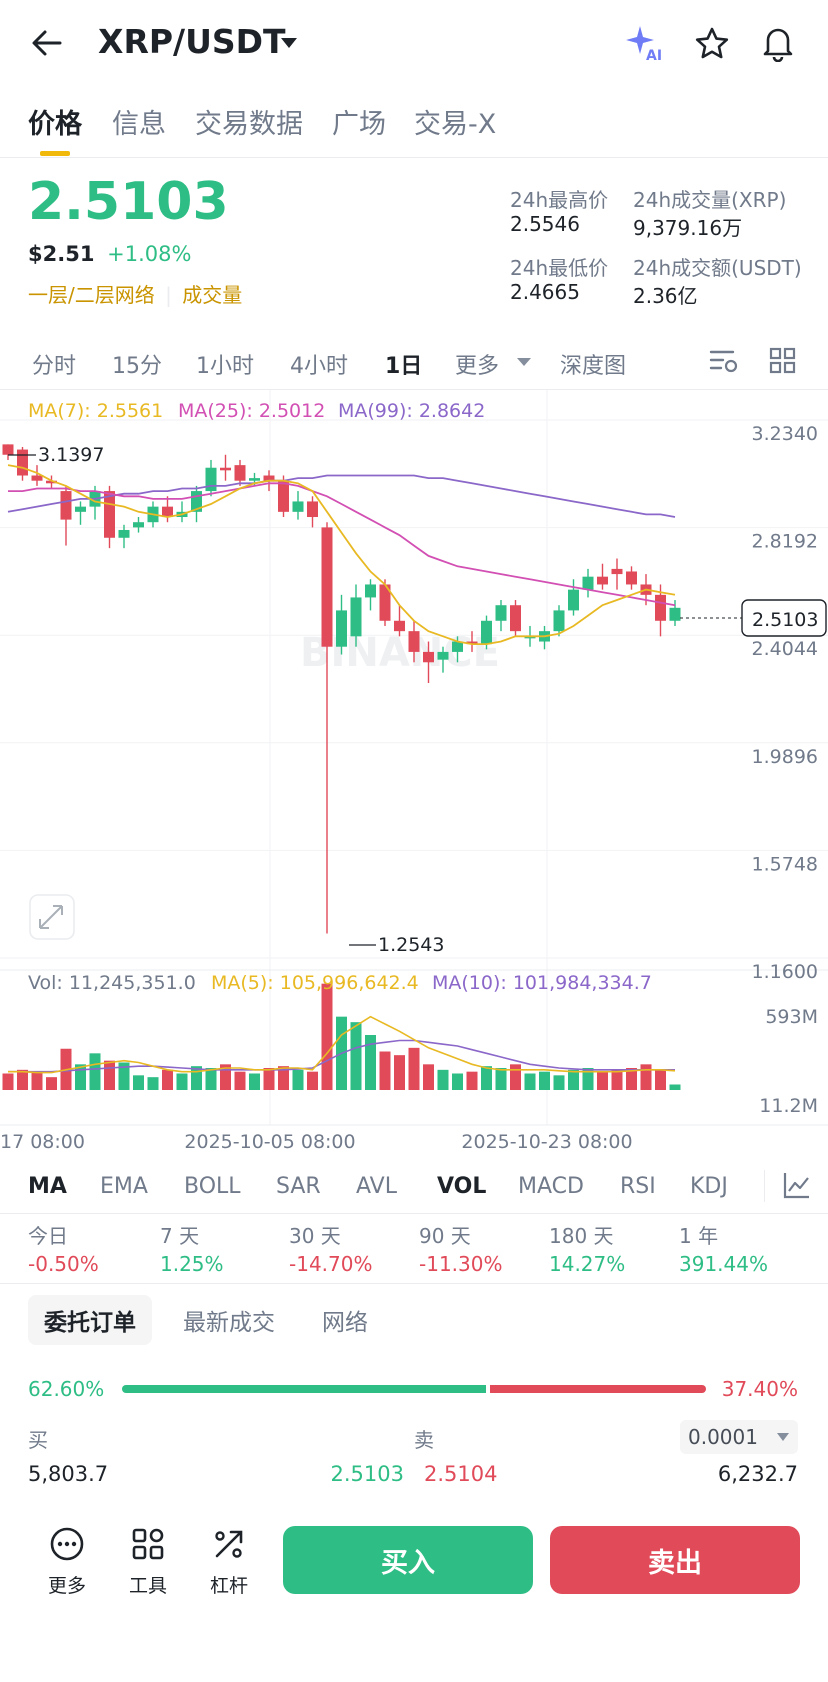 The image size is (828, 1682). What do you see at coordinates (546, 1142) in the screenshot?
I see `x-axis-label: 2025-10-23 08:00` at bounding box center [546, 1142].